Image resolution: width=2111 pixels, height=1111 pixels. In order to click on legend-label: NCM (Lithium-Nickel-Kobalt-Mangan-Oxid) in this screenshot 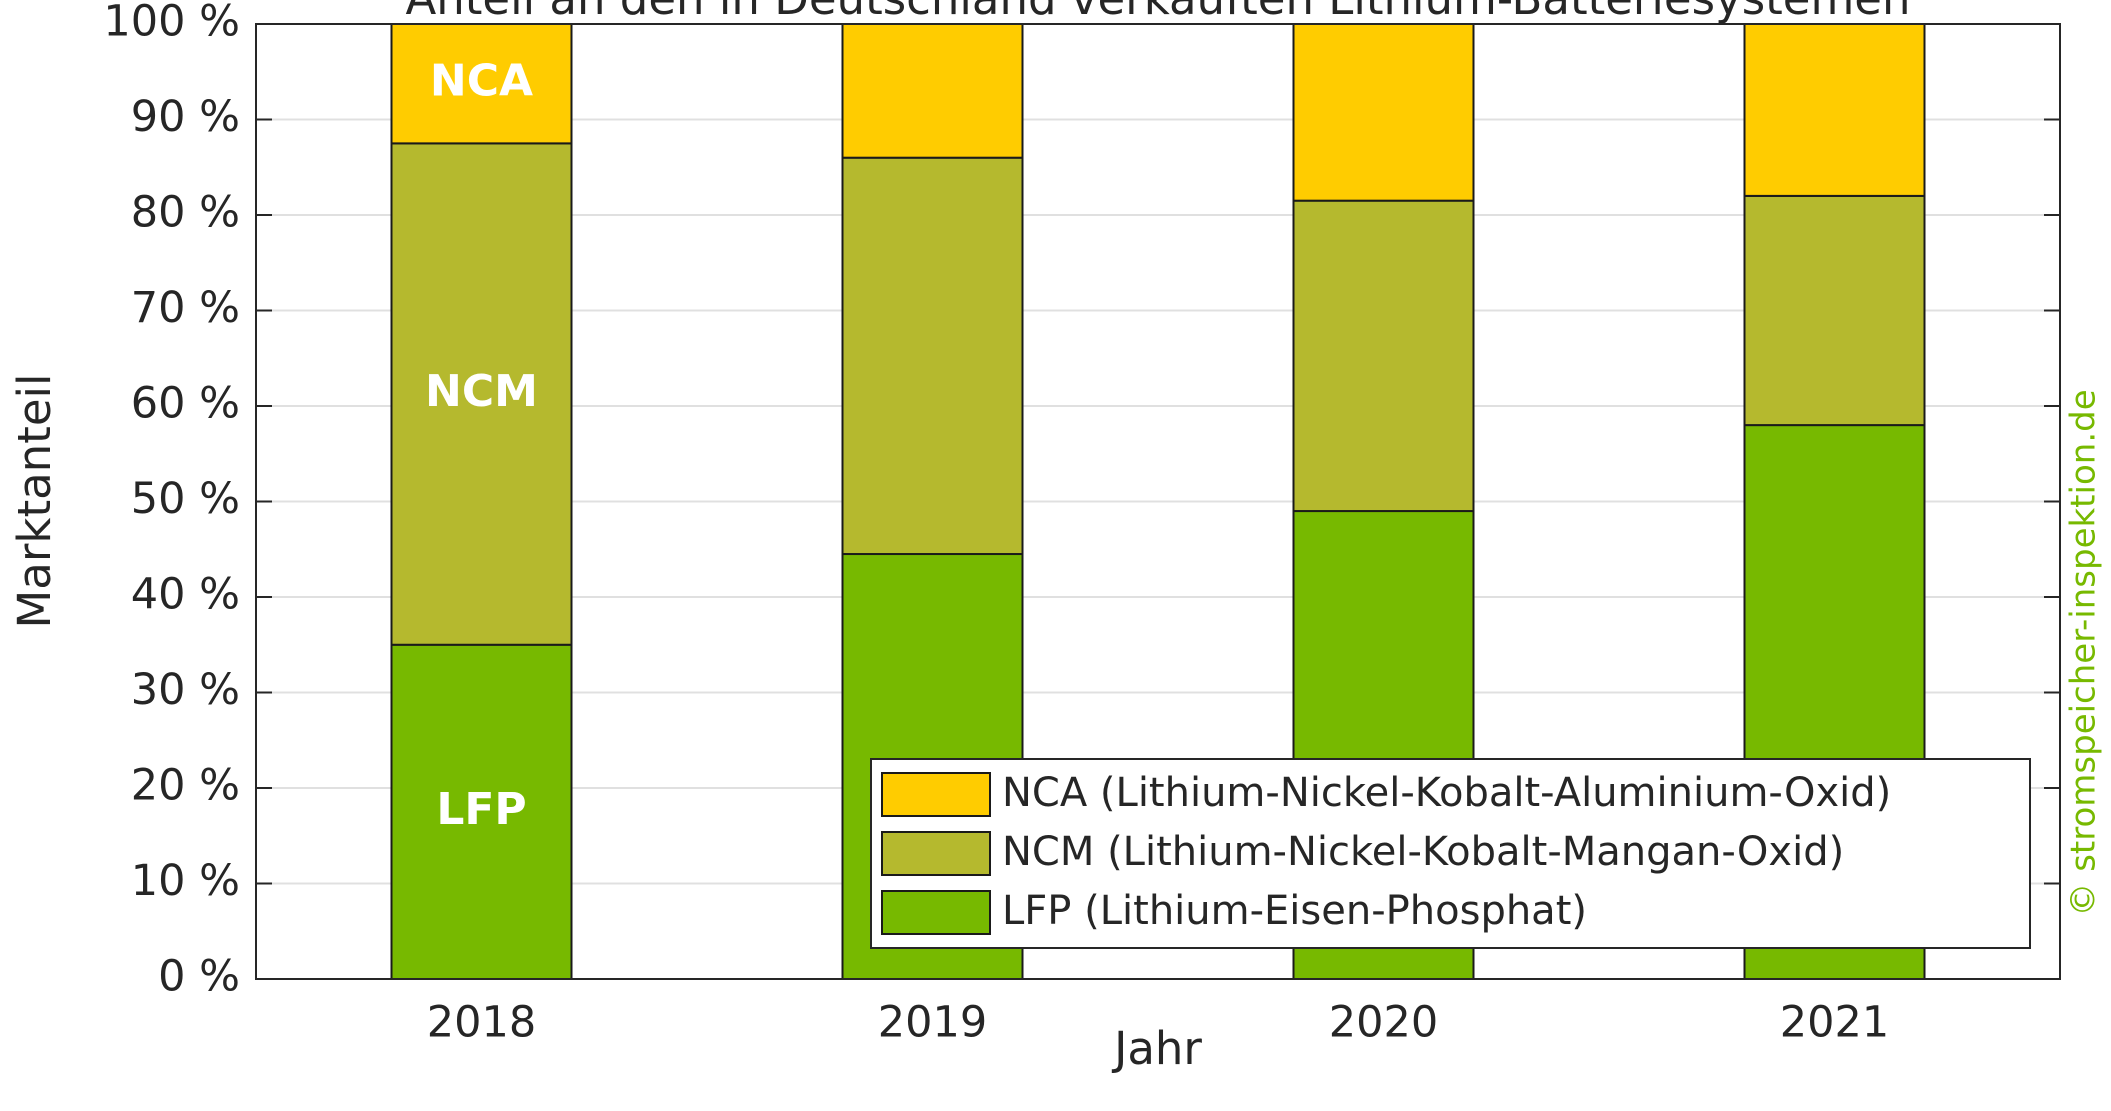, I will do `click(1423, 852)`.